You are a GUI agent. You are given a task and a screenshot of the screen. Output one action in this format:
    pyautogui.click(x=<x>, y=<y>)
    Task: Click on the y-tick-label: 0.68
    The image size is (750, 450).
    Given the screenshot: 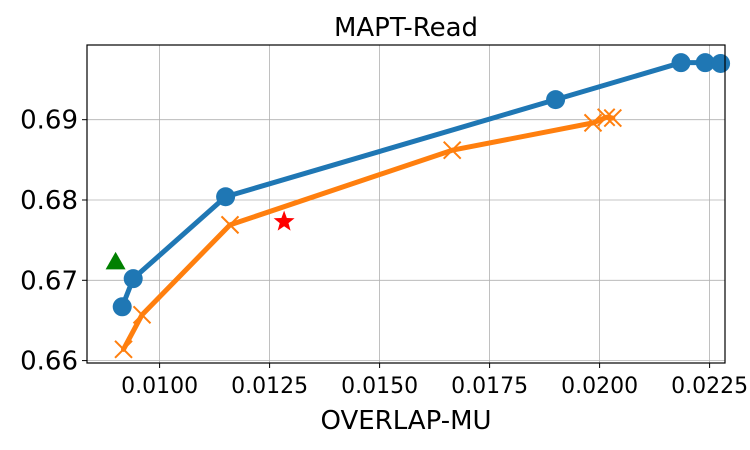 What is the action you would take?
    pyautogui.click(x=49, y=201)
    